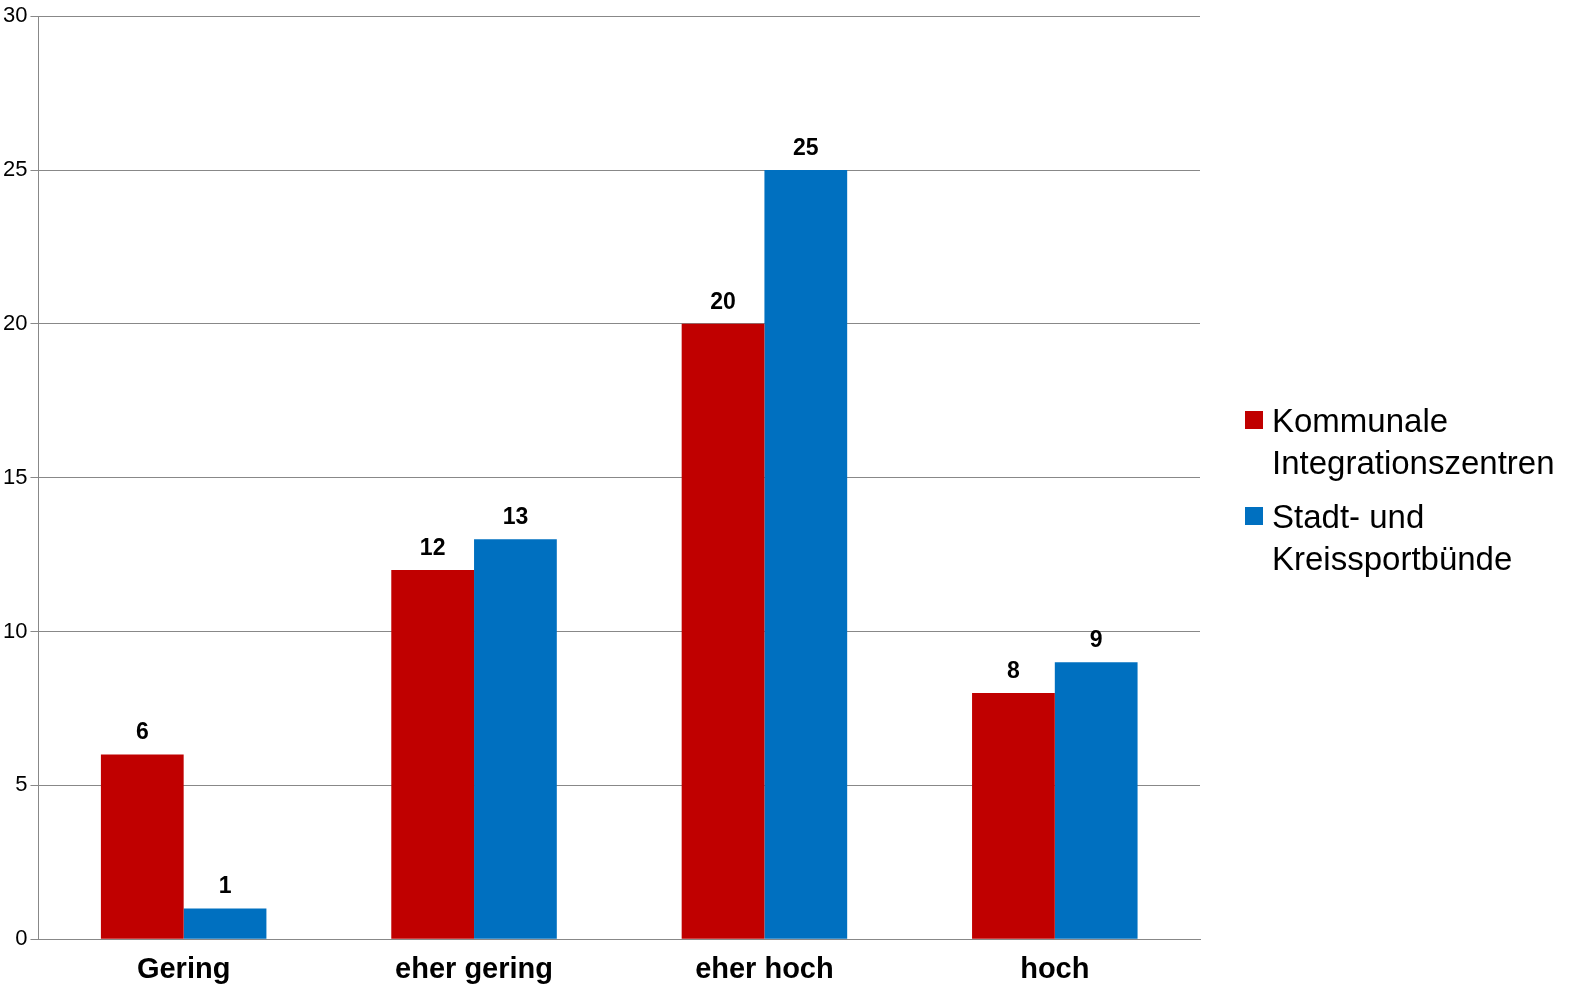 The height and width of the screenshot is (994, 1594). Describe the element at coordinates (1414, 442) in the screenshot. I see `legend-label: Kommunale Integrationszentren` at that location.